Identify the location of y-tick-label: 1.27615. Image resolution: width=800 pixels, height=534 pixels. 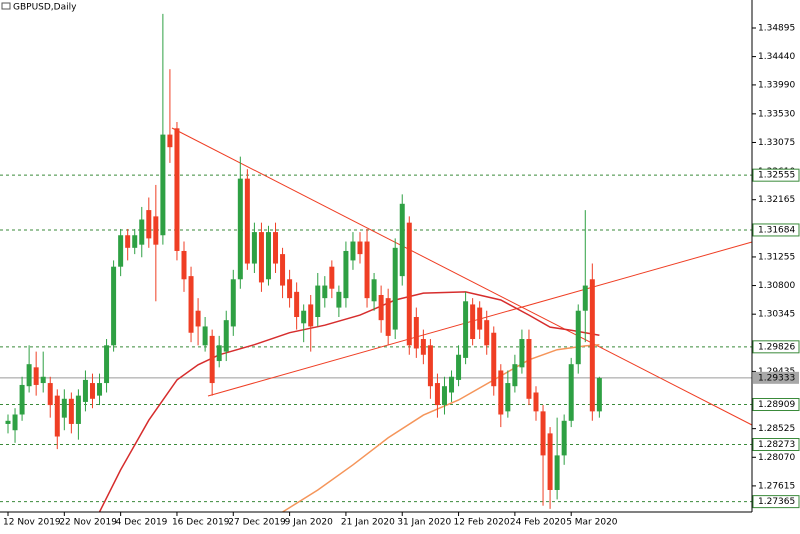
(776, 486).